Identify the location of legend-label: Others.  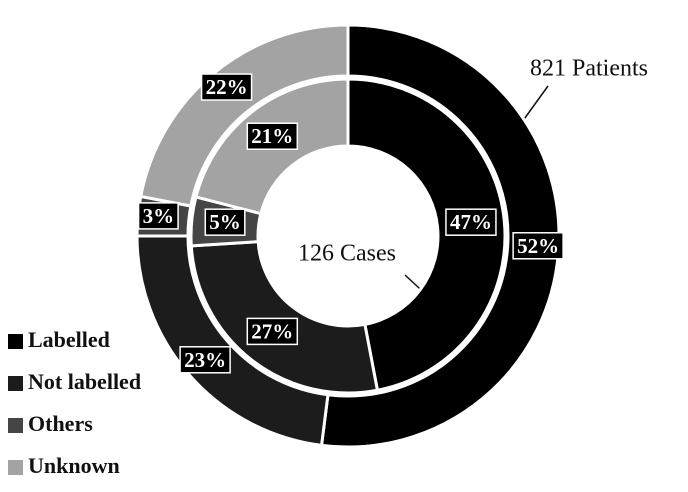
(60, 423).